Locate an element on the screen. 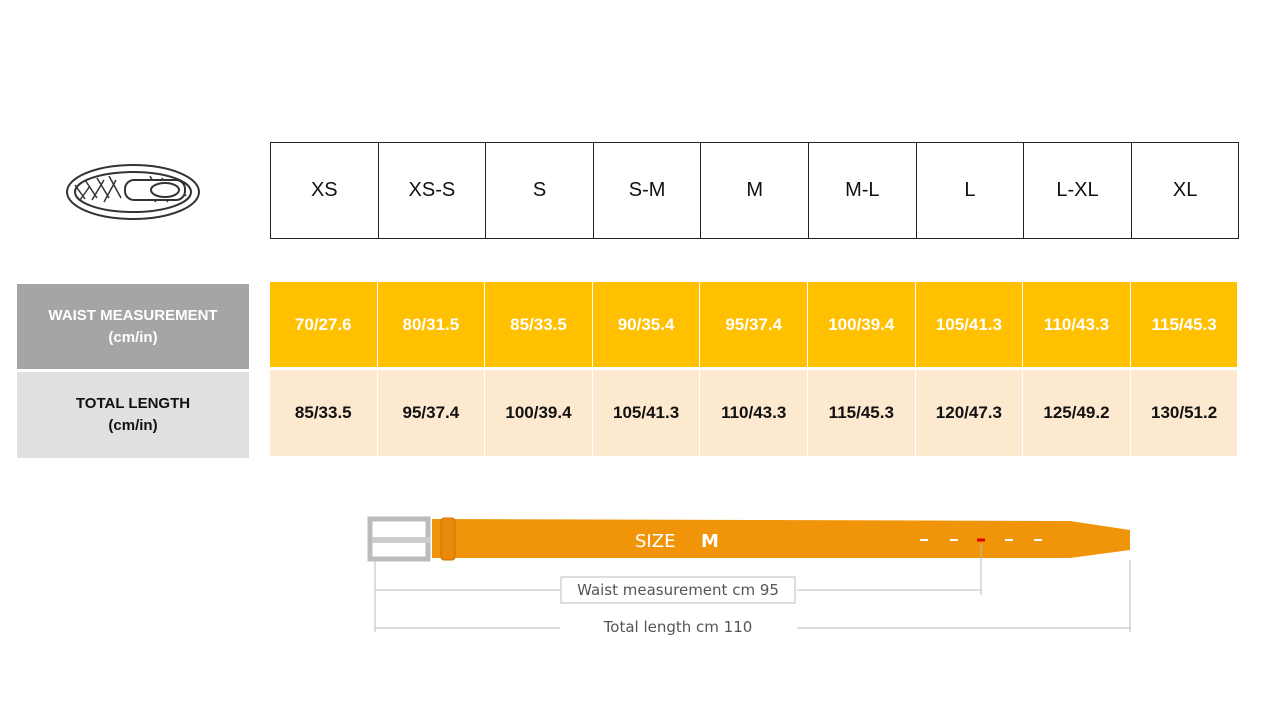 The width and height of the screenshot is (1280, 720). value-cell: 70/27.6 is located at coordinates (323, 324).